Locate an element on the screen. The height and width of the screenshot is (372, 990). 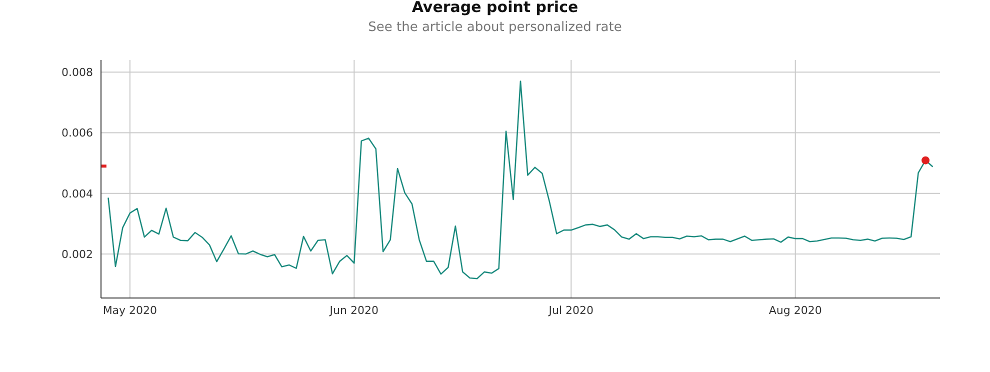
x-tick-label: Jun 2020 is located at coordinates (353, 310).